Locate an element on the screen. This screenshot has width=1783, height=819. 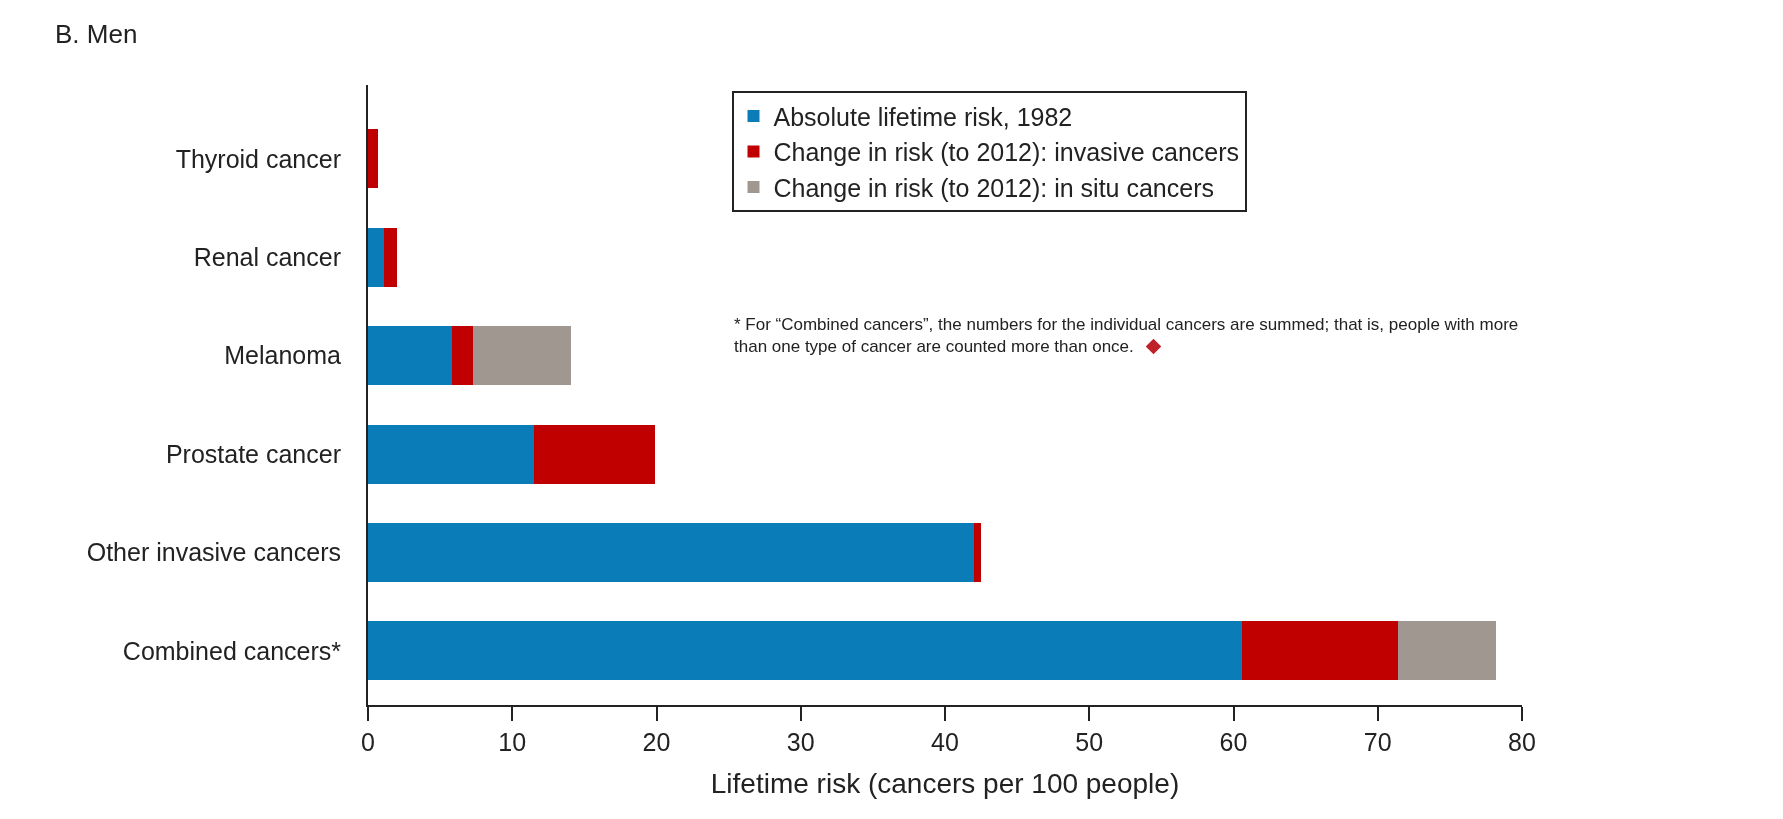
y-tick-label: Melanoma is located at coordinates (283, 355).